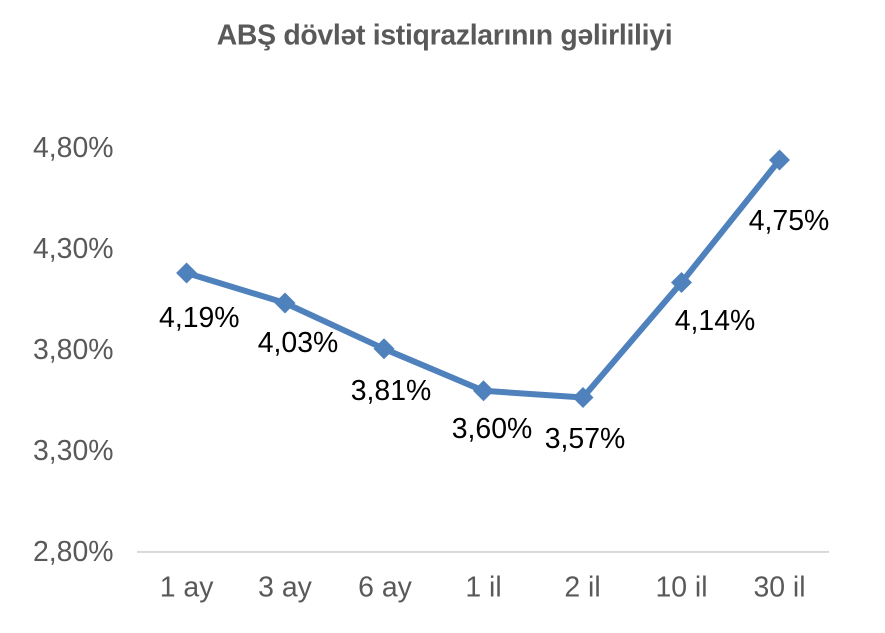 The width and height of the screenshot is (885, 633). What do you see at coordinates (715, 321) in the screenshot?
I see `svg-text: 4,14%` at bounding box center [715, 321].